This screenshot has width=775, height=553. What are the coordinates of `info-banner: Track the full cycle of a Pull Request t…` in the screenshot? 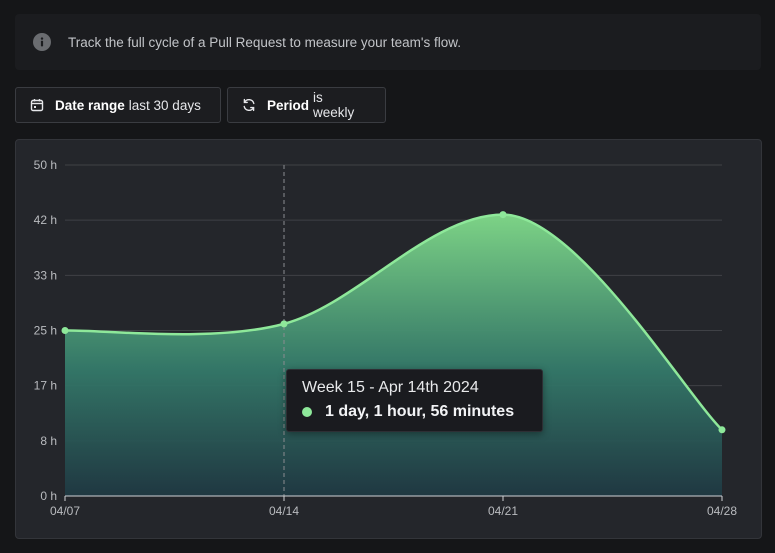 It's located at (388, 42).